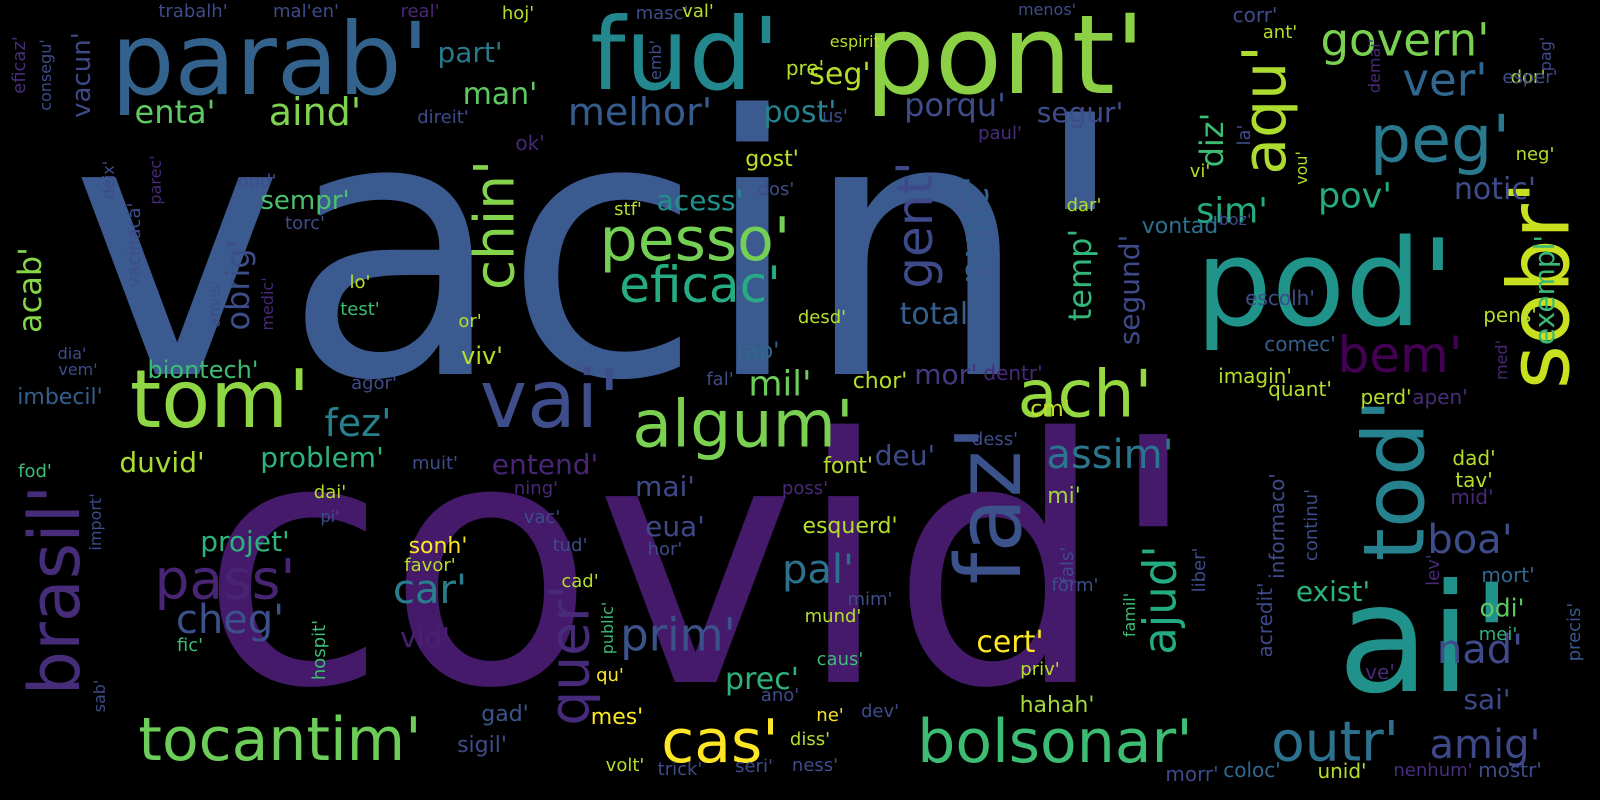  I want to click on word: parab', so click(270, 59).